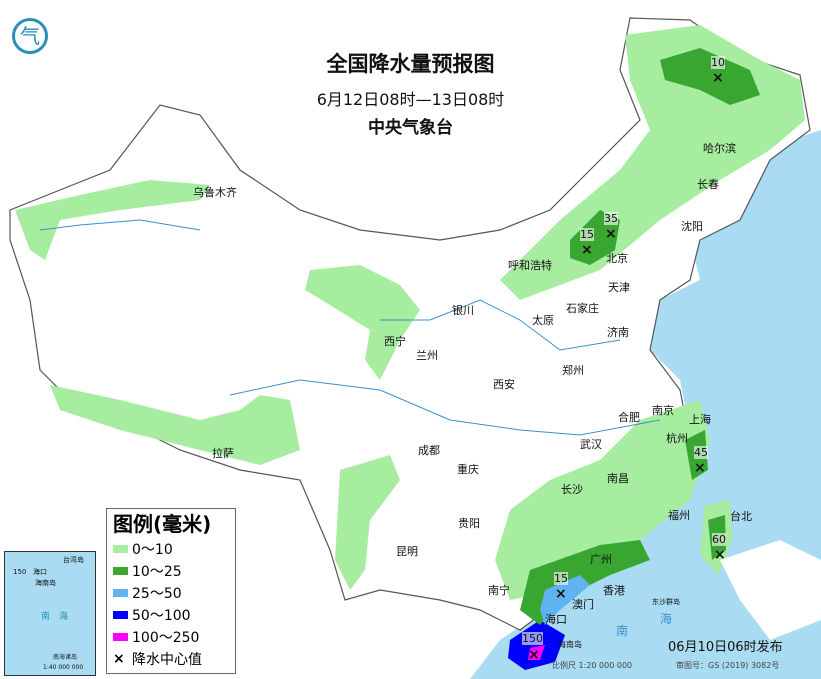  I want to click on legend-label: 降水中心值, so click(167, 660).